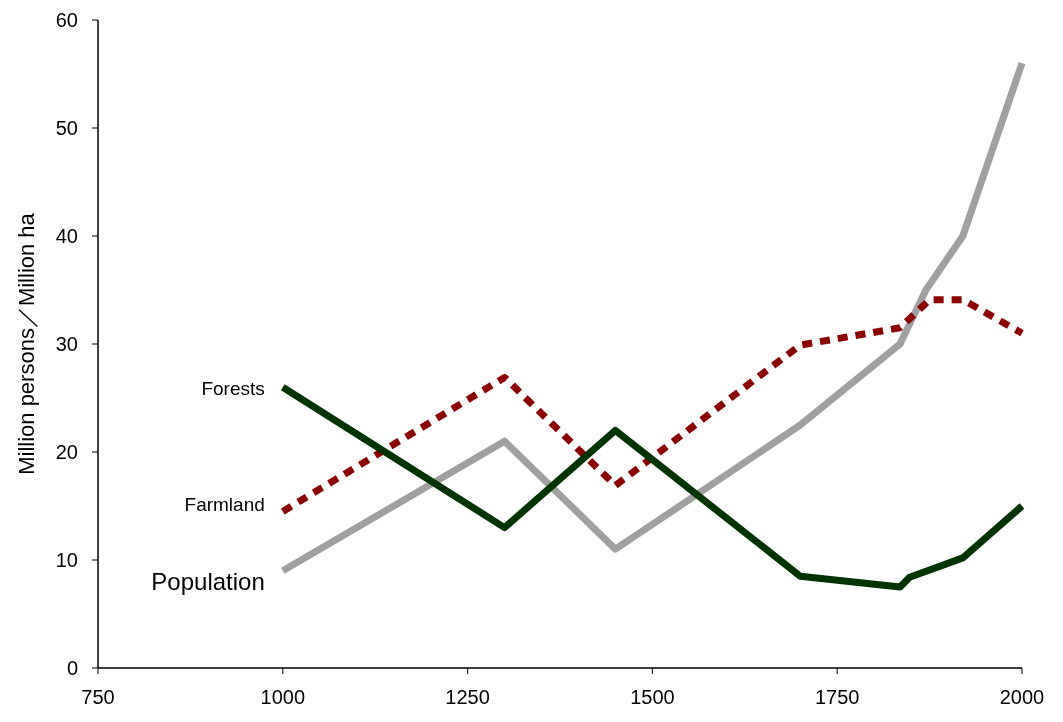  I want to click on y-tick-label: 50, so click(66, 128).